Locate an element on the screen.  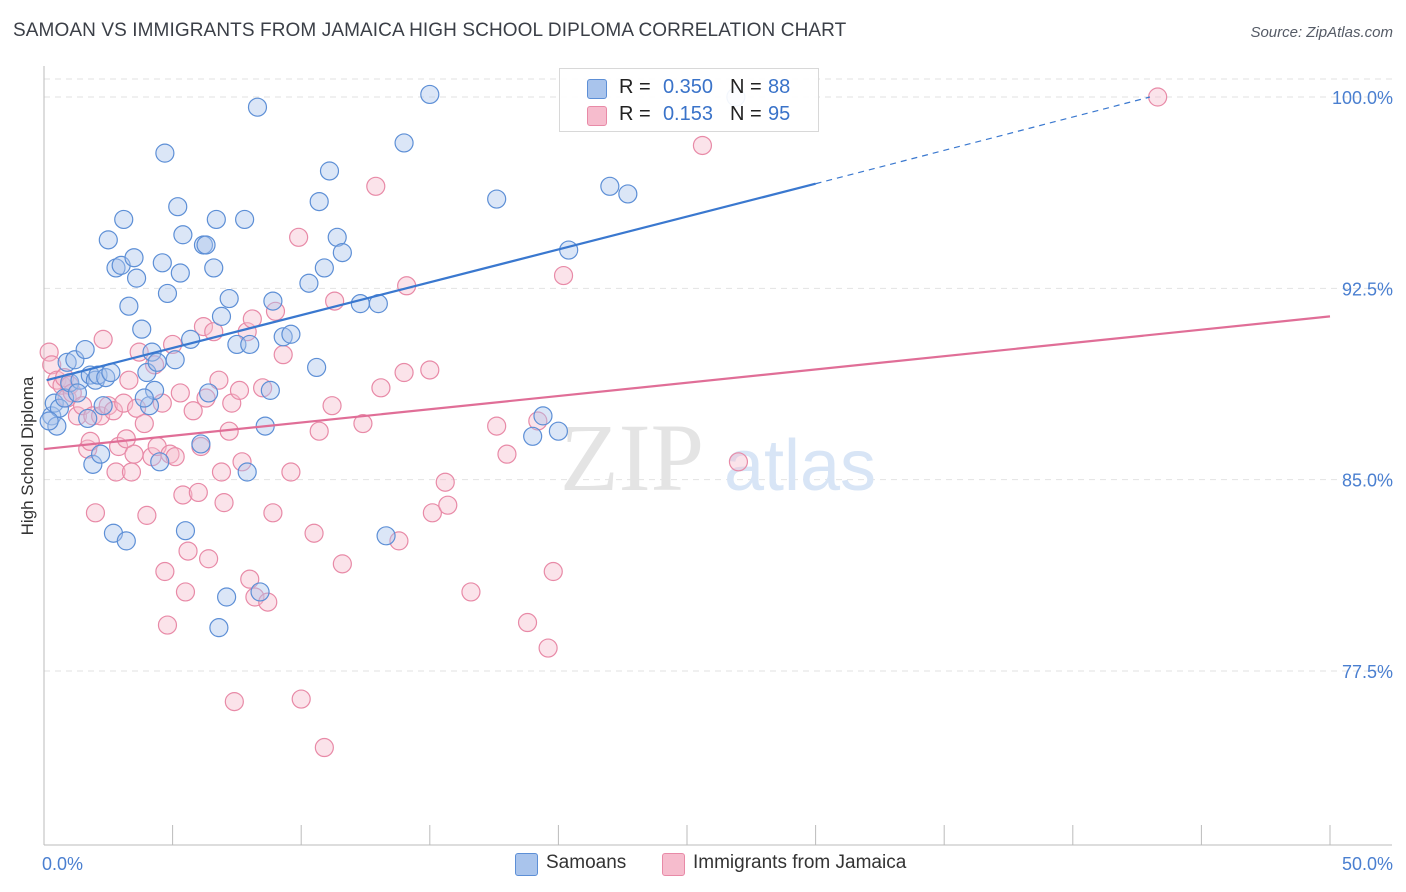
watermark-zip: ZIP is located at coordinates (632, 457).